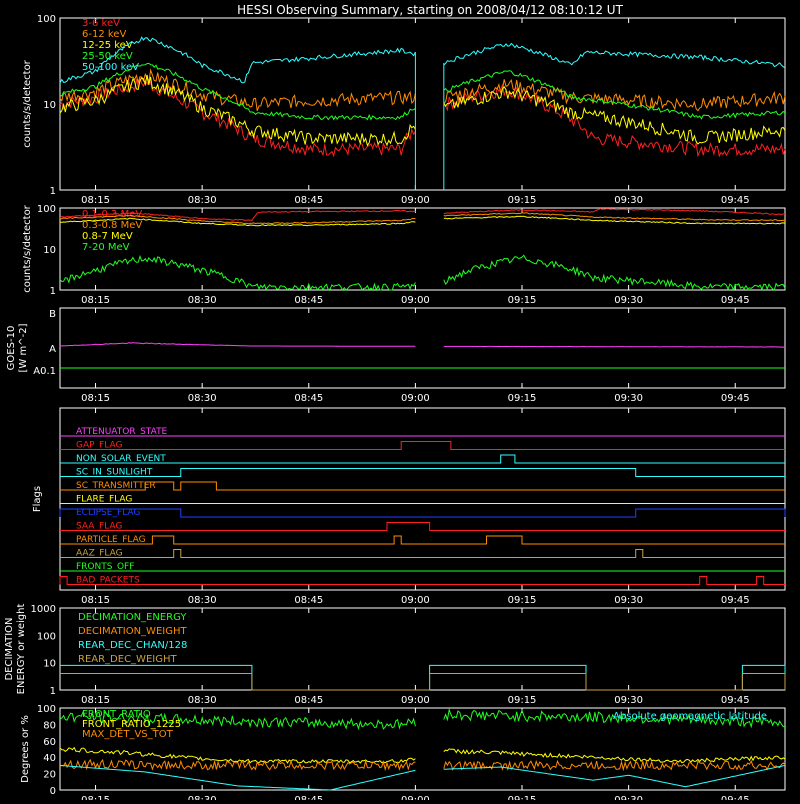  What do you see at coordinates (49, 105) in the screenshot?
I see `panel1-y-tick-label: 10` at bounding box center [49, 105].